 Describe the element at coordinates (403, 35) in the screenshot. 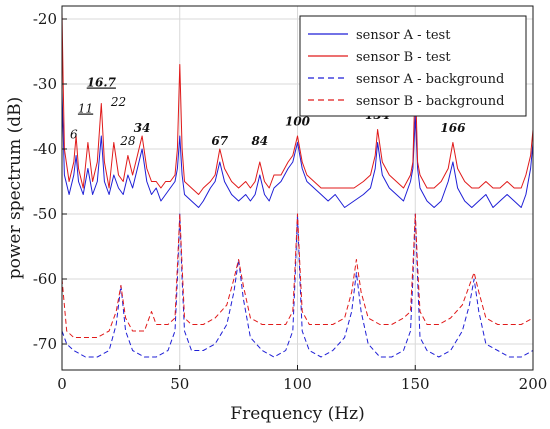

I see `legend-entry: sensor A - test` at that location.